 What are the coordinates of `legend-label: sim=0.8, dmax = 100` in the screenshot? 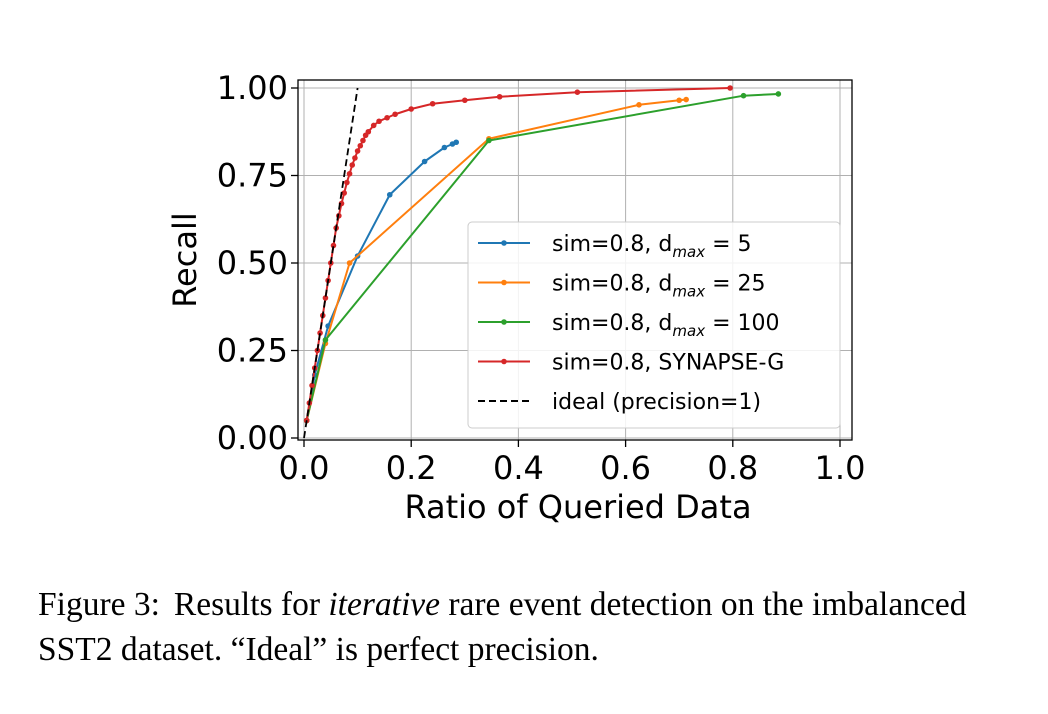 It's located at (666, 325).